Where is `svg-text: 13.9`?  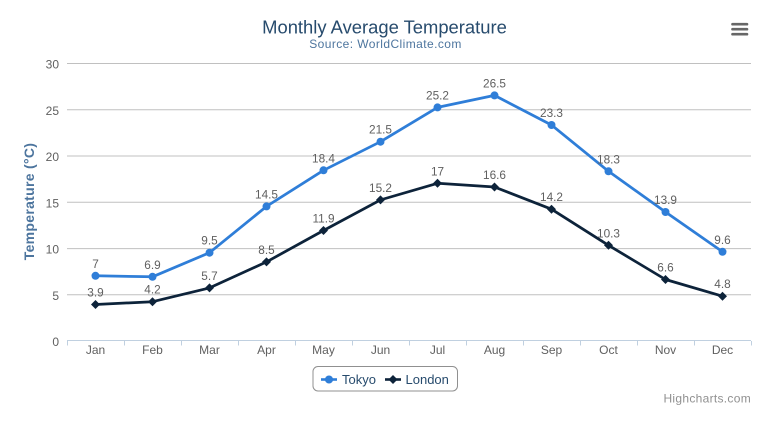
svg-text: 13.9 is located at coordinates (665, 200).